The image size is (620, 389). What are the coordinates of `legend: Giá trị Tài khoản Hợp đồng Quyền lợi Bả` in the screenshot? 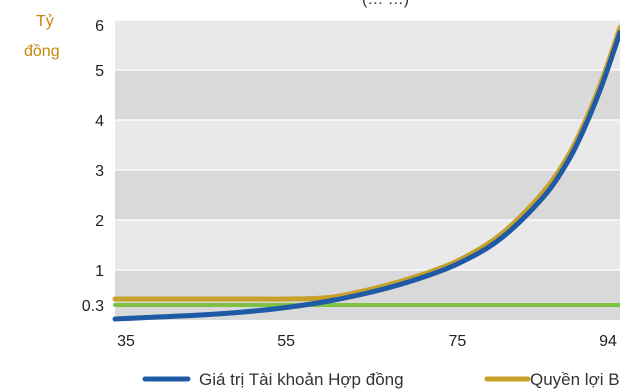 It's located at (381, 379).